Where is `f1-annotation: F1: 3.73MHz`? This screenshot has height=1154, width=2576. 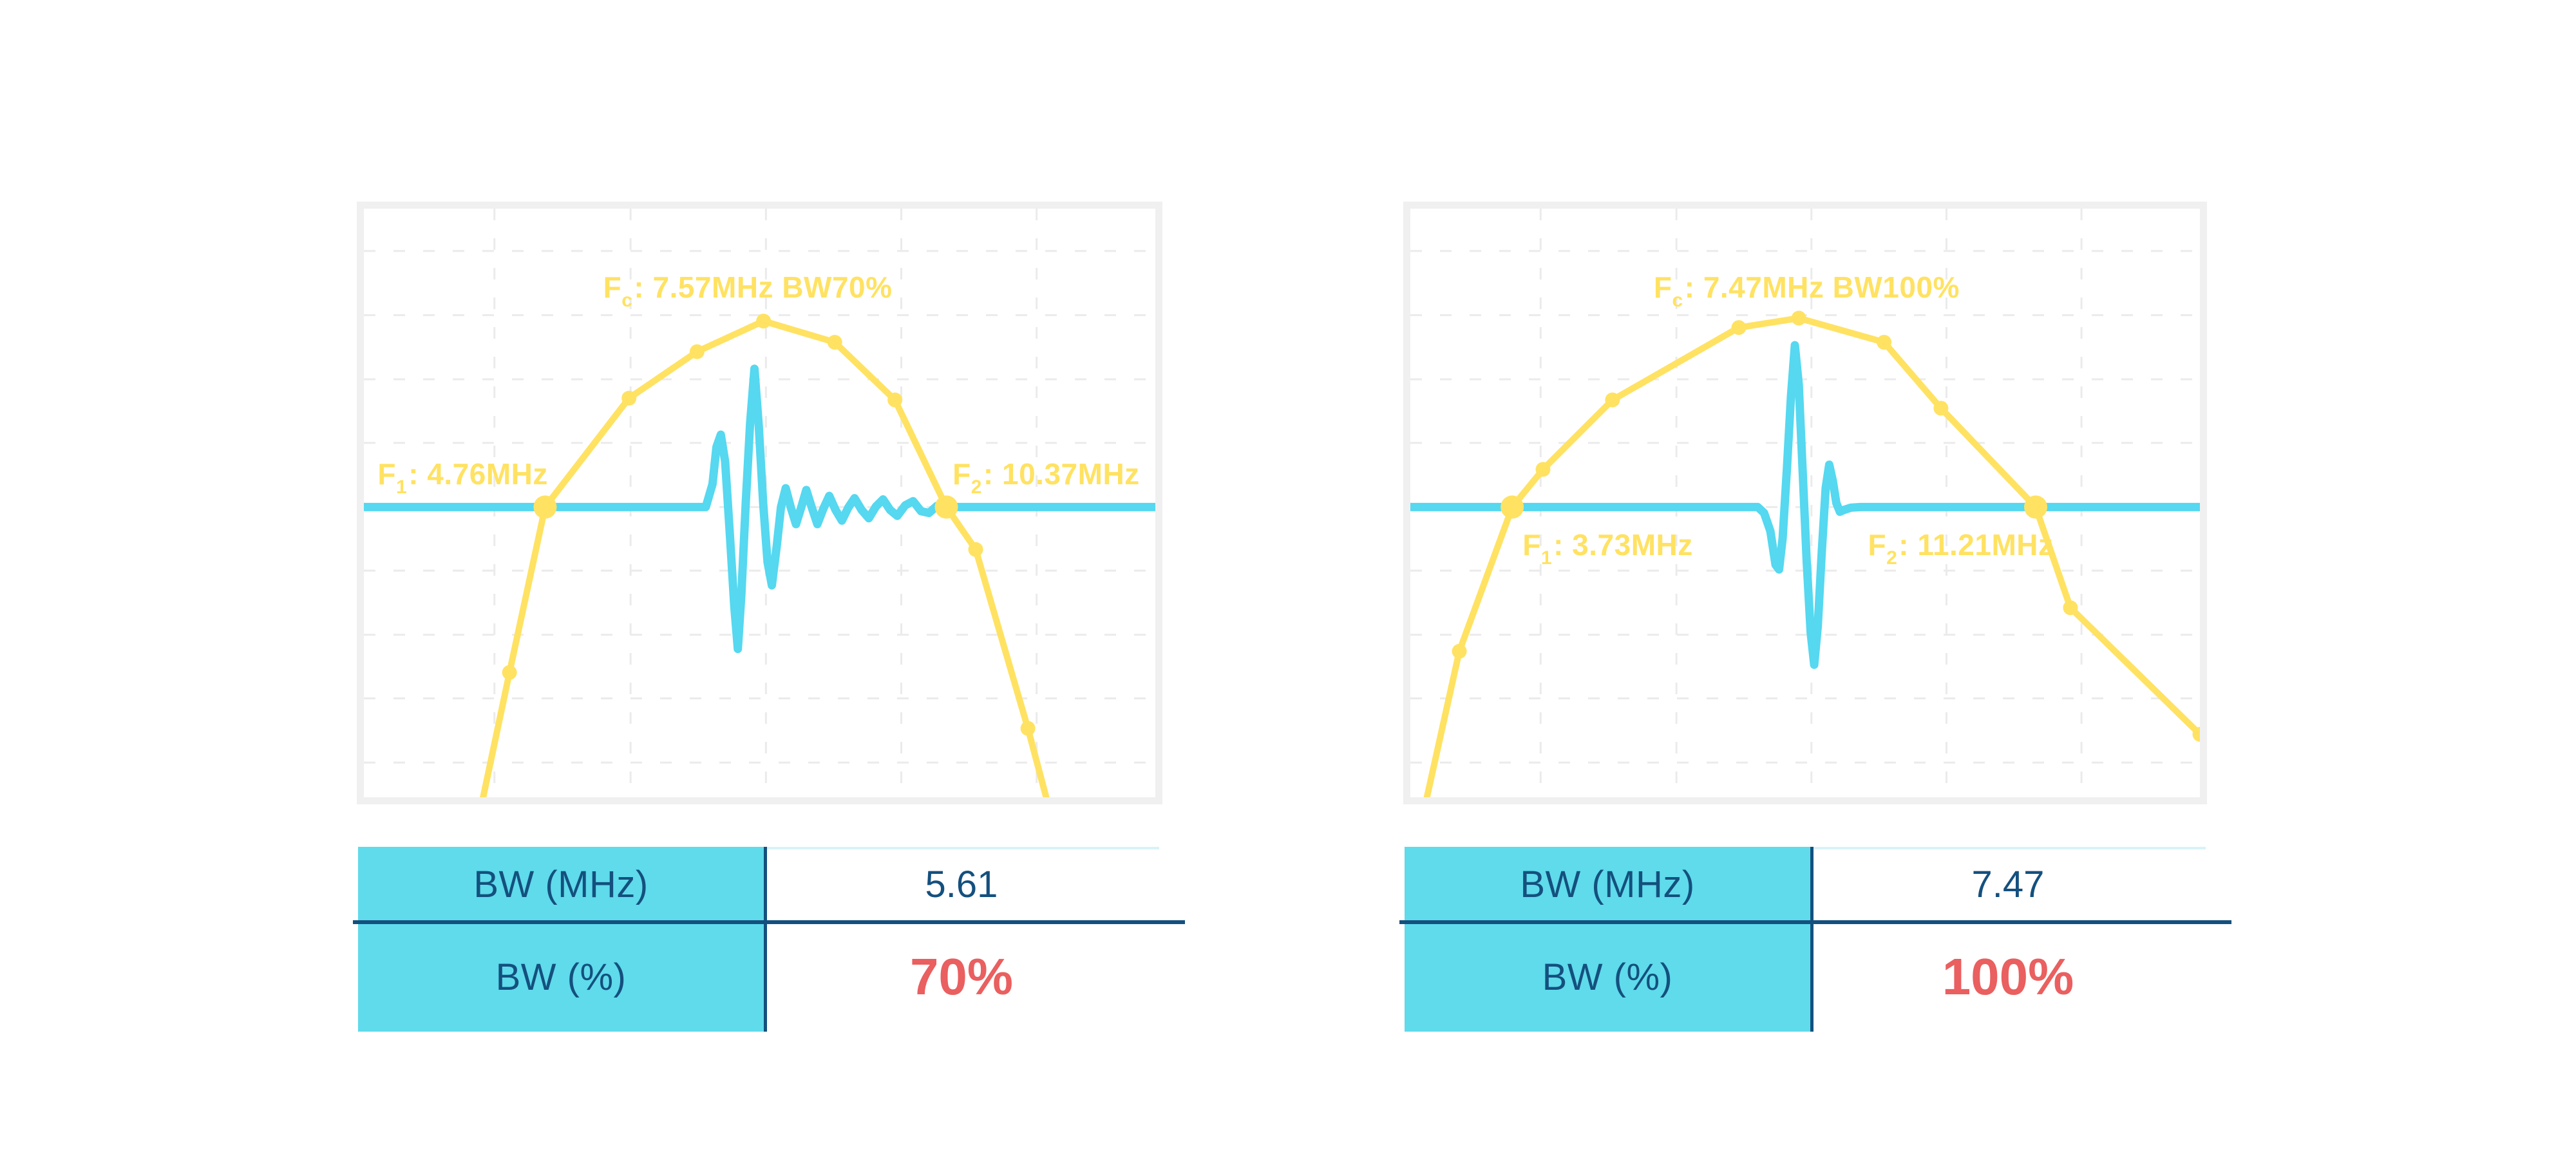
f1-annotation: F1: 3.73MHz is located at coordinates (1607, 547).